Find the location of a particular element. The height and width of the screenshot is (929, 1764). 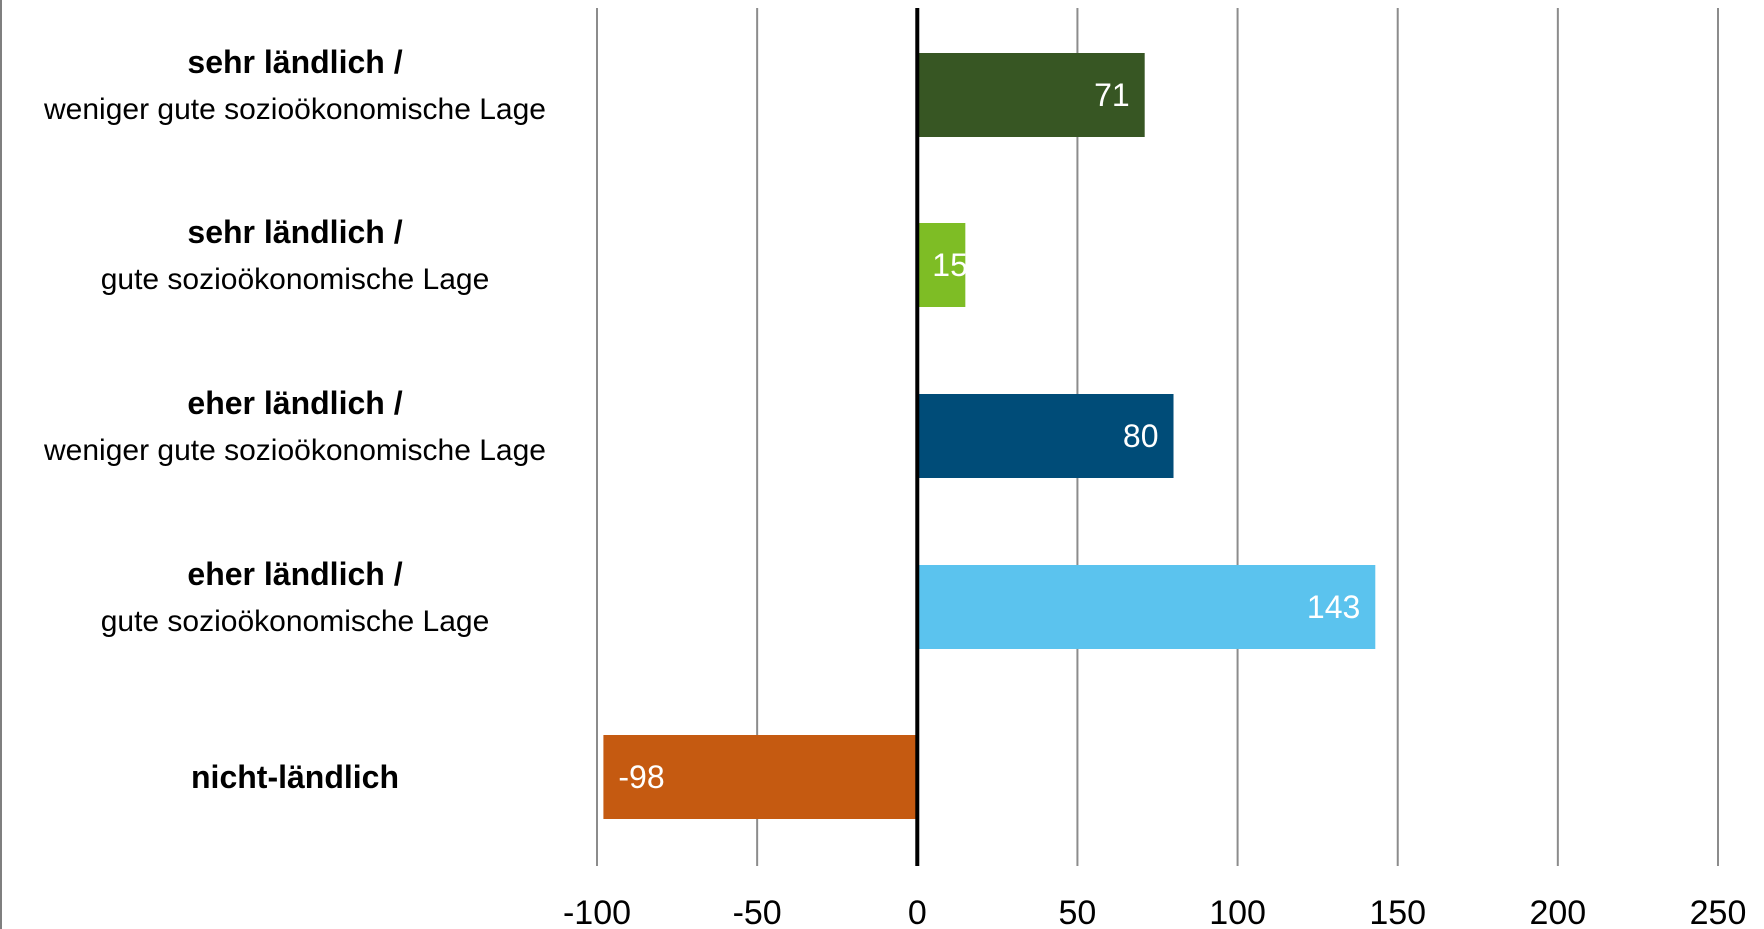

category-label-0-line2: weniger gute sozioökonomische Lage is located at coordinates (294, 109).